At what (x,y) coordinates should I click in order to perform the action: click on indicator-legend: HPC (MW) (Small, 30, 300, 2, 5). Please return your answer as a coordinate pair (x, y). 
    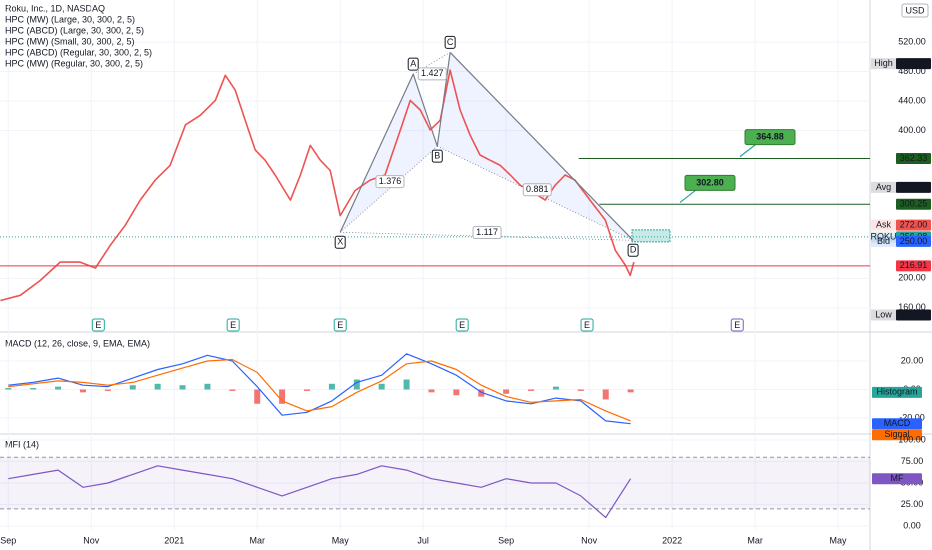
    Looking at the image, I should click on (70, 41).